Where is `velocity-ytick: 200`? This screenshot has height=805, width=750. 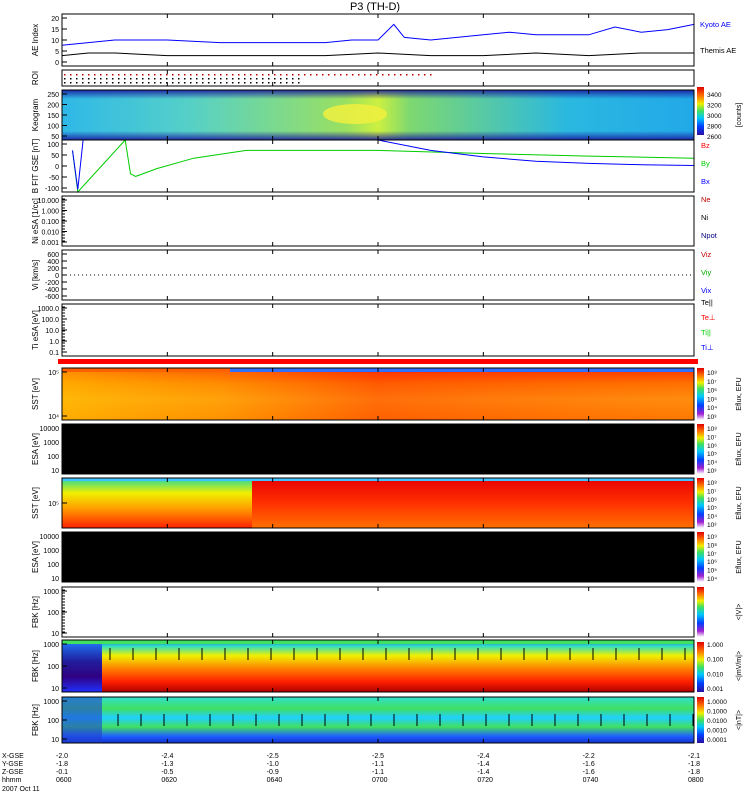
velocity-ytick: 200 is located at coordinates (53, 269).